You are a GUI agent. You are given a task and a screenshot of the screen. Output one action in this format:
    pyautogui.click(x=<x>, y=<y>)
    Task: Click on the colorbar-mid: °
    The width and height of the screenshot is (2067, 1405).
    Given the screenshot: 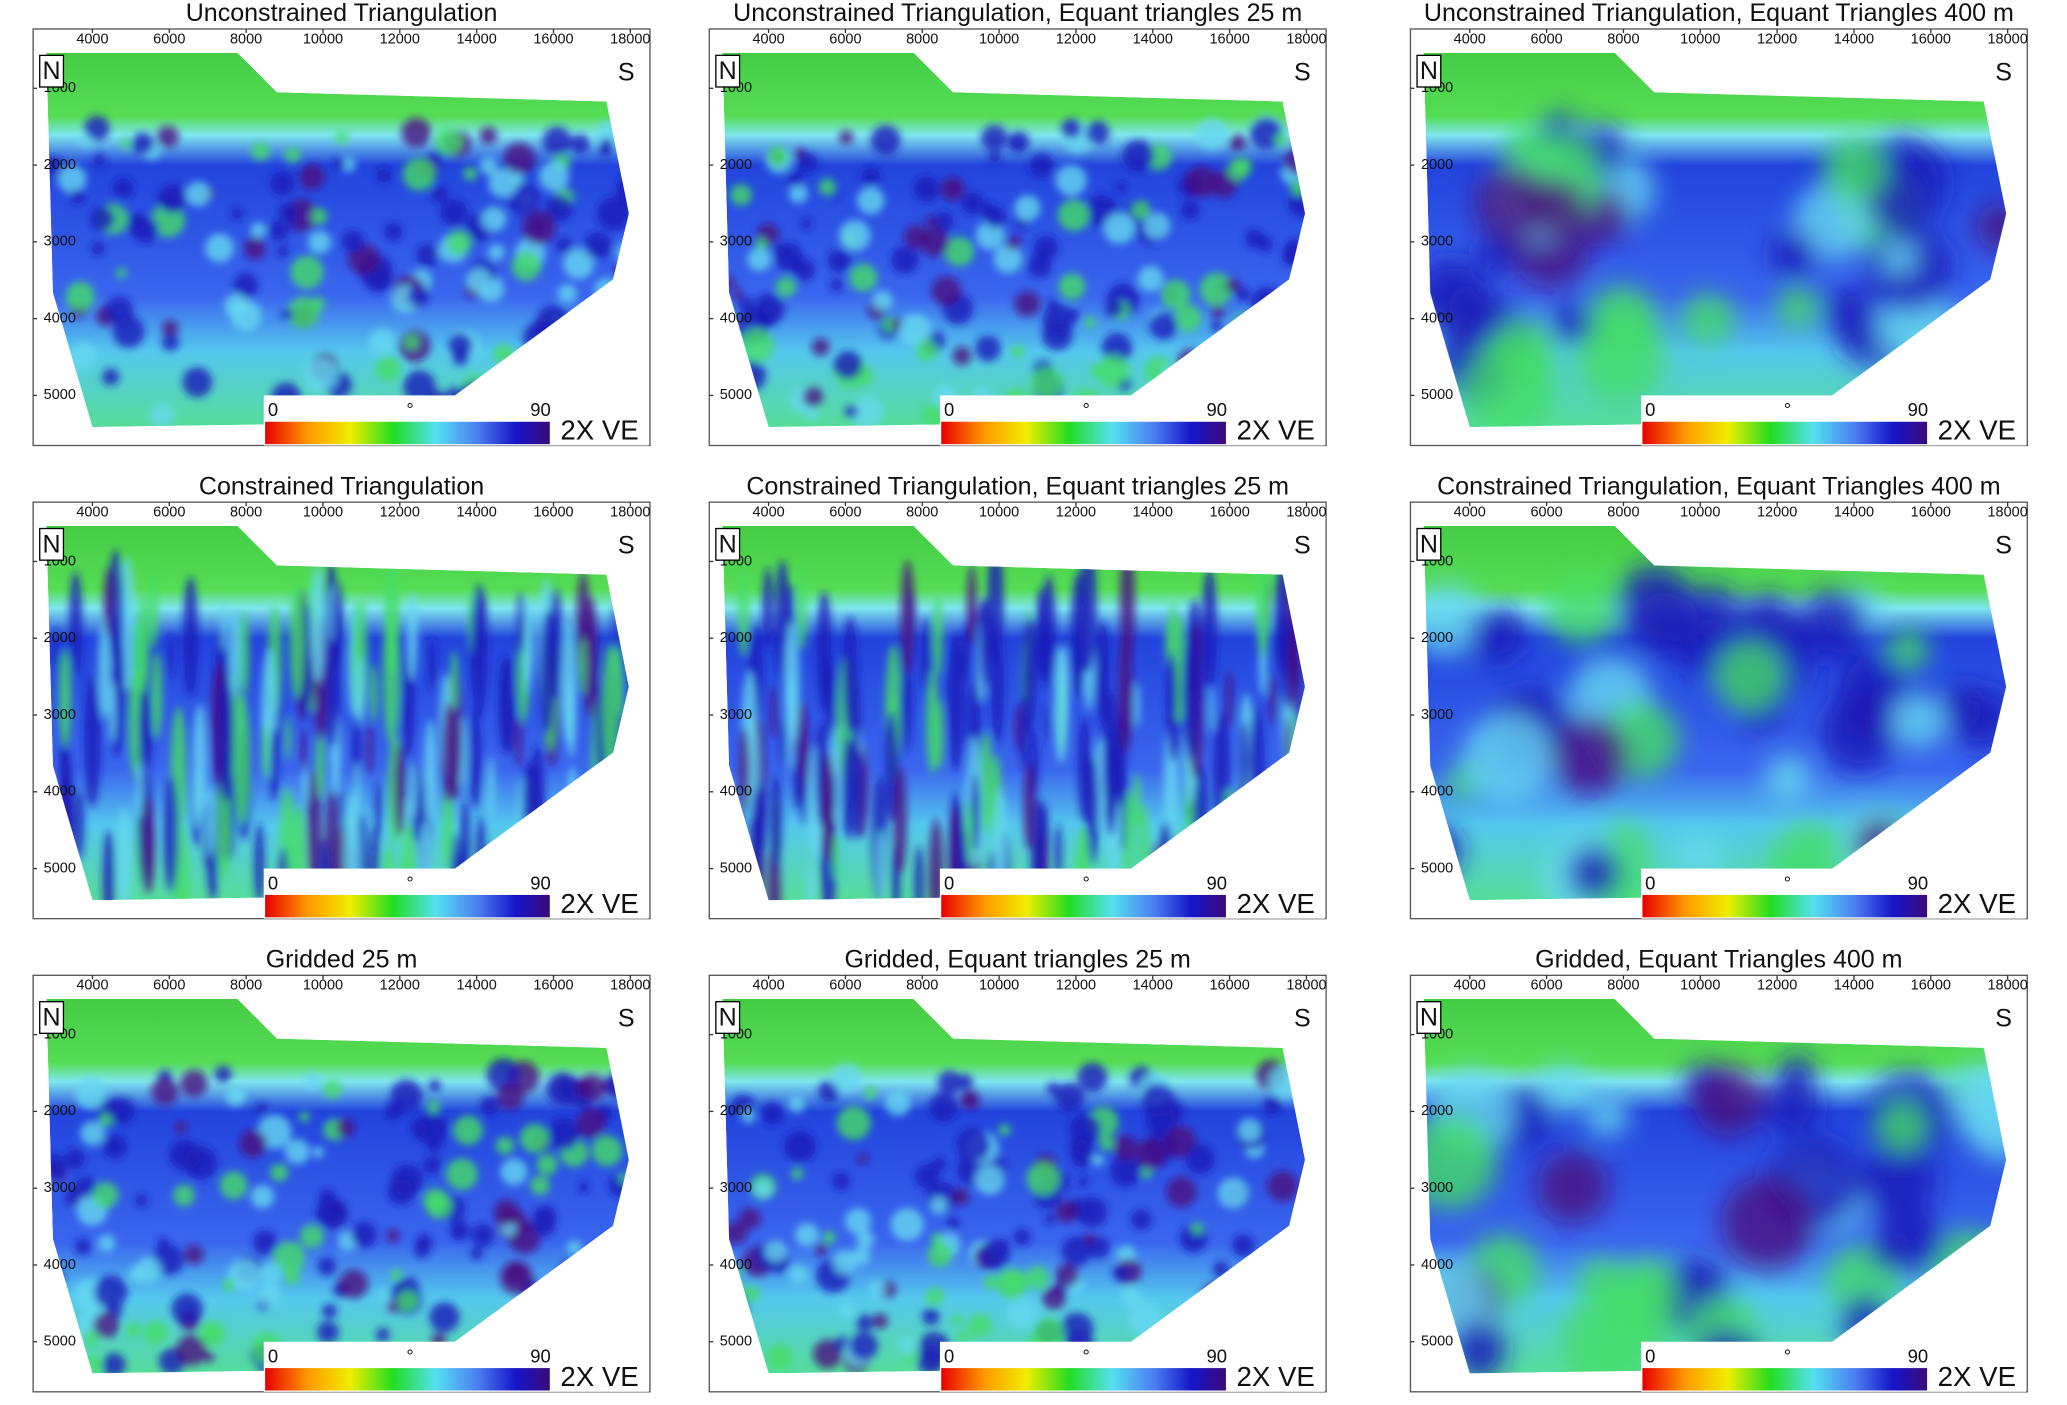 What is the action you would take?
    pyautogui.click(x=1787, y=1355)
    